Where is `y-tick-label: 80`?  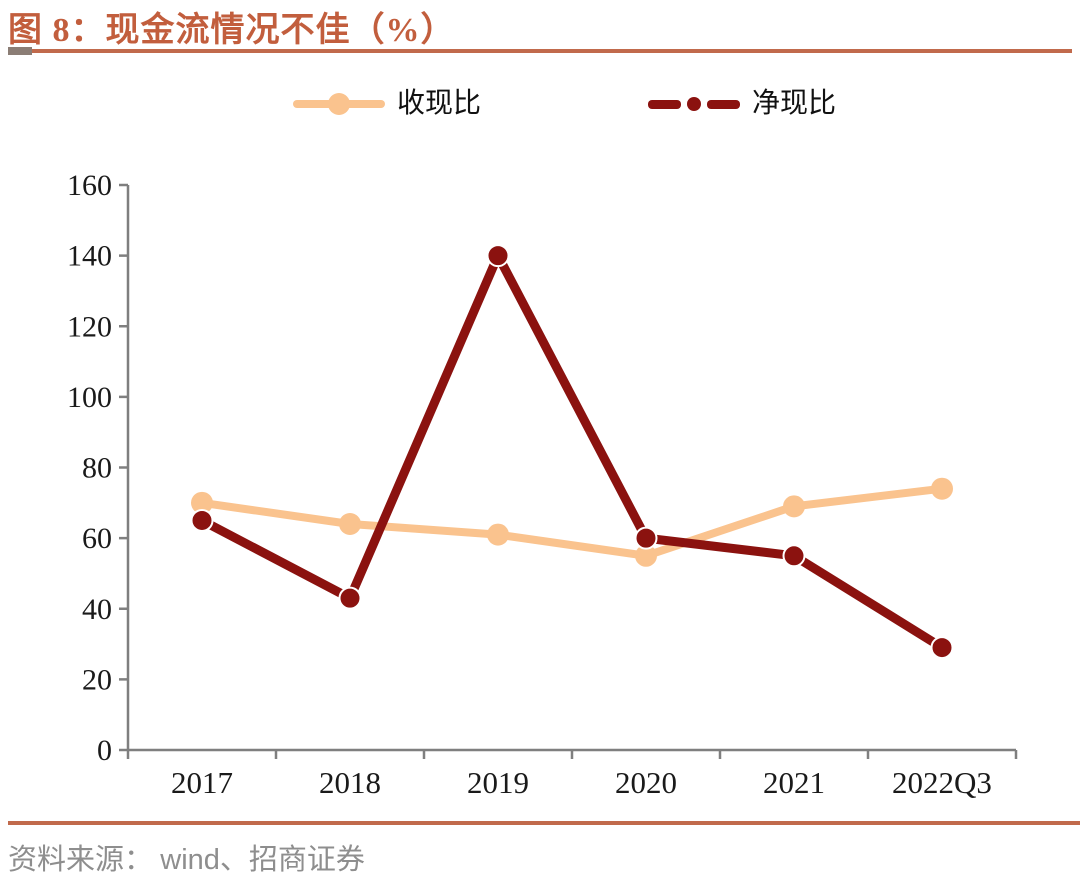 y-tick-label: 80 is located at coordinates (97, 468).